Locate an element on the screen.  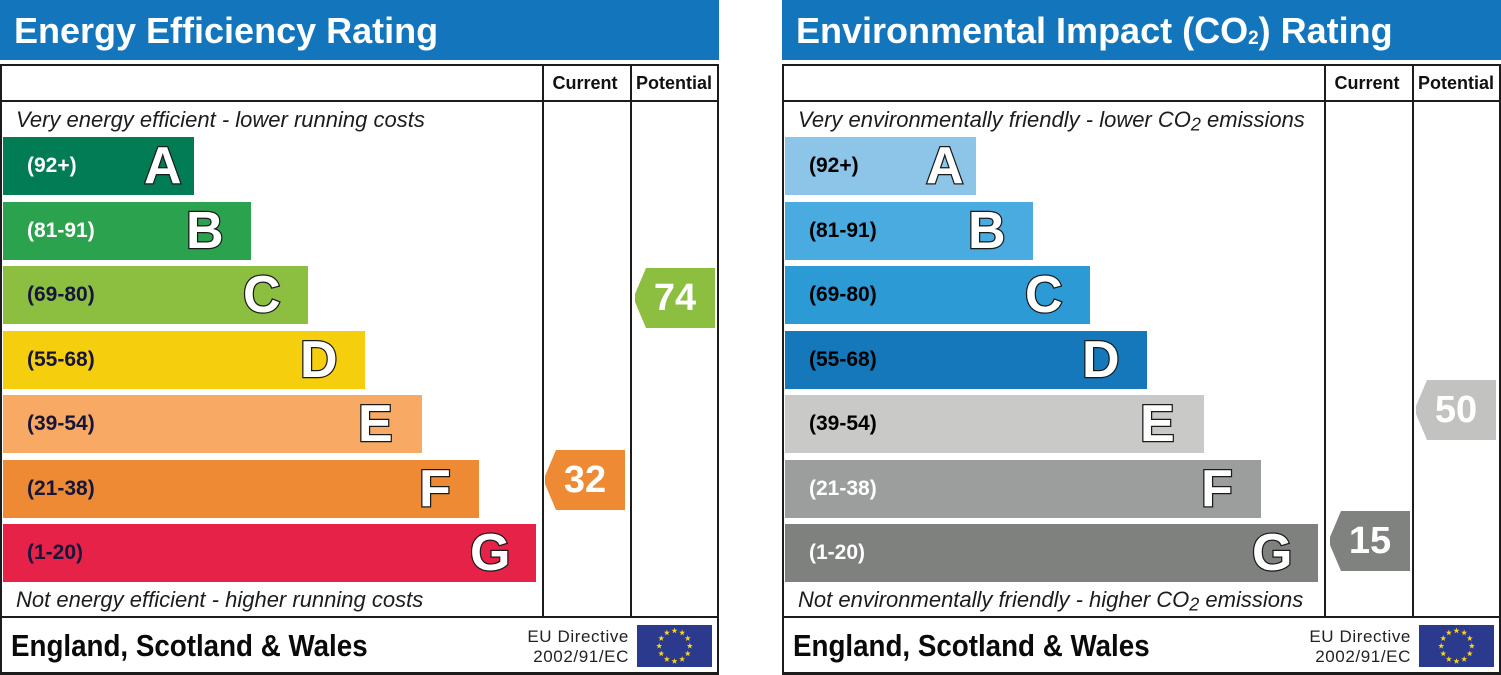
svg-text: 15 is located at coordinates (1370, 541).